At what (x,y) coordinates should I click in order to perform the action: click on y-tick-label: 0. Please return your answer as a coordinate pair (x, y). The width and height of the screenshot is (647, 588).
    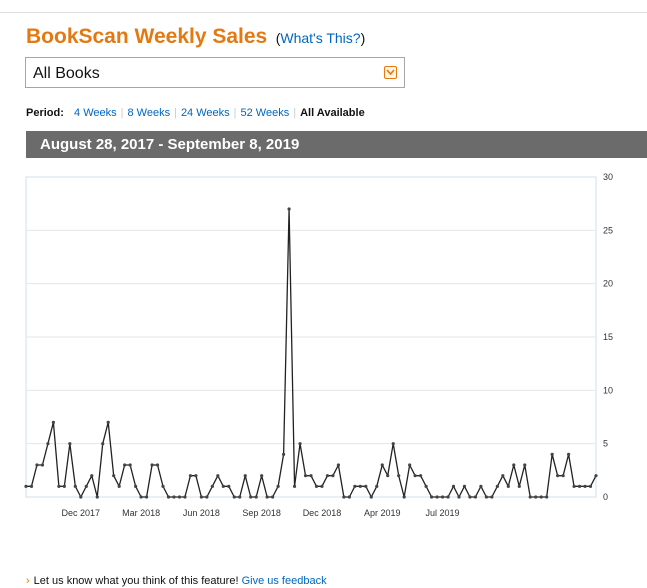
    Looking at the image, I should click on (605, 497).